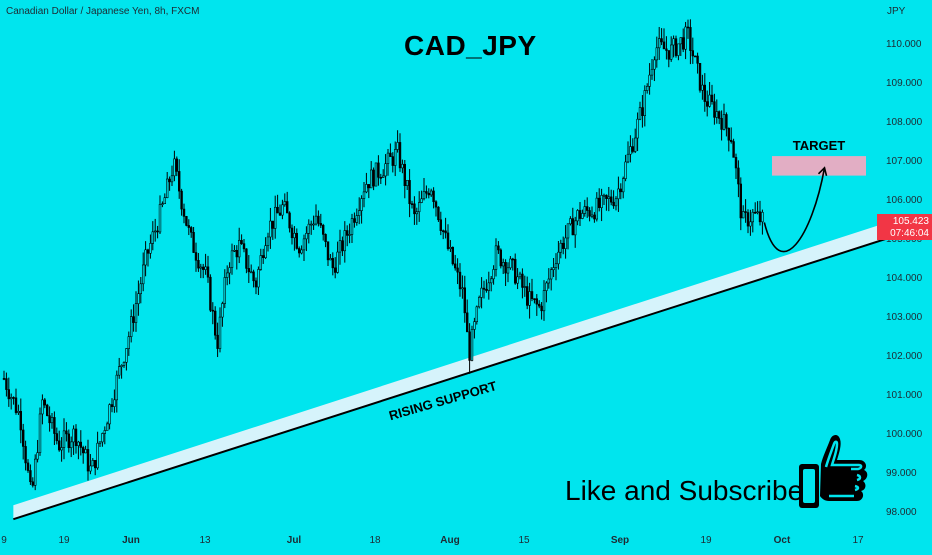 Image resolution: width=932 pixels, height=555 pixels. I want to click on last-price-badge: 105.423 07:46:04, so click(904, 227).